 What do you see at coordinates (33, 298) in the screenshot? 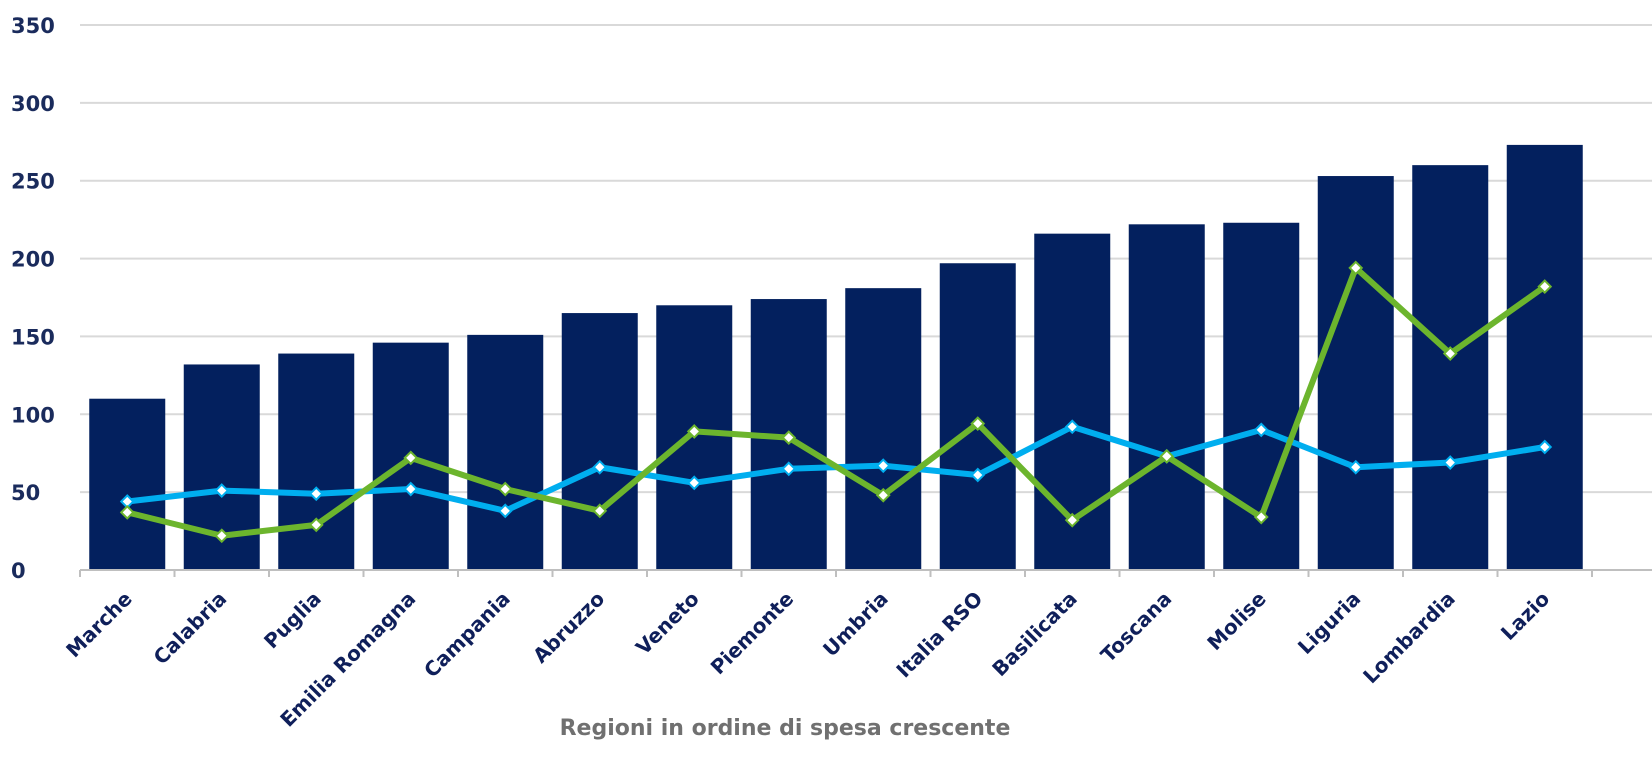
I see `y-axis: 0 50 100 150 200 250 300 350` at bounding box center [33, 298].